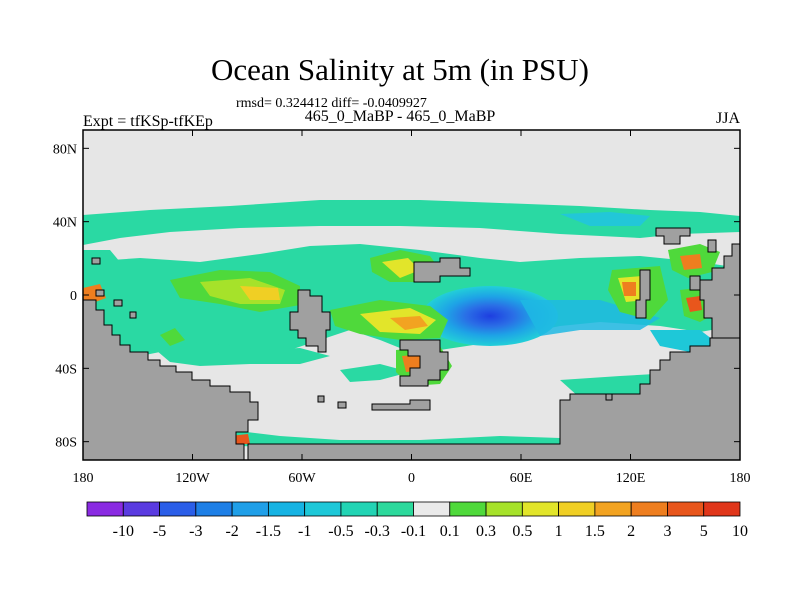 Image resolution: width=800 pixels, height=600 pixels. What do you see at coordinates (331, 103) in the screenshot?
I see `stats-text: rmsd= 0.324412 diff= -0.0409927` at bounding box center [331, 103].